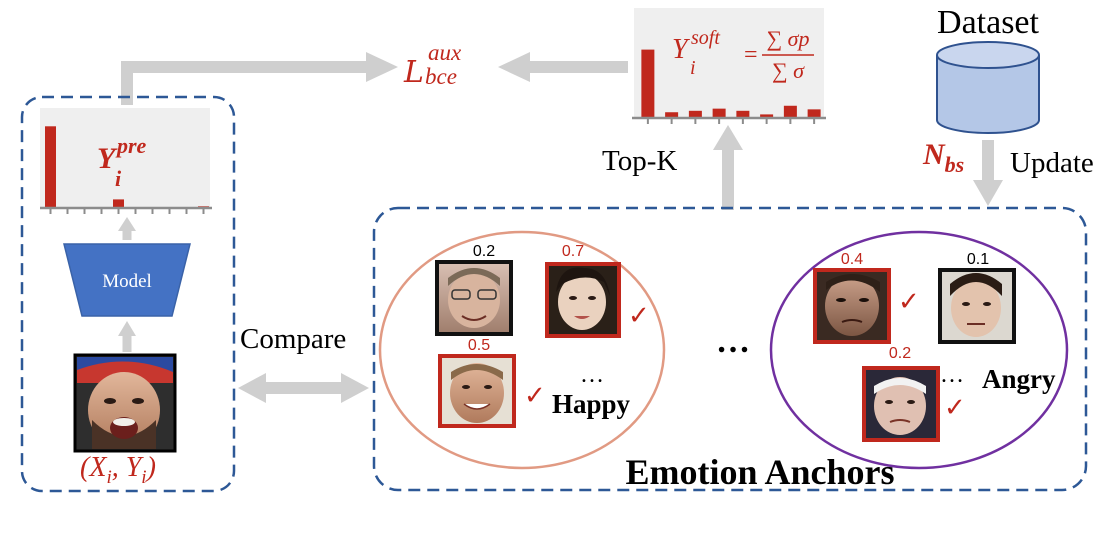  I want to click on arrow-input-to-model-head, so click(127, 328).